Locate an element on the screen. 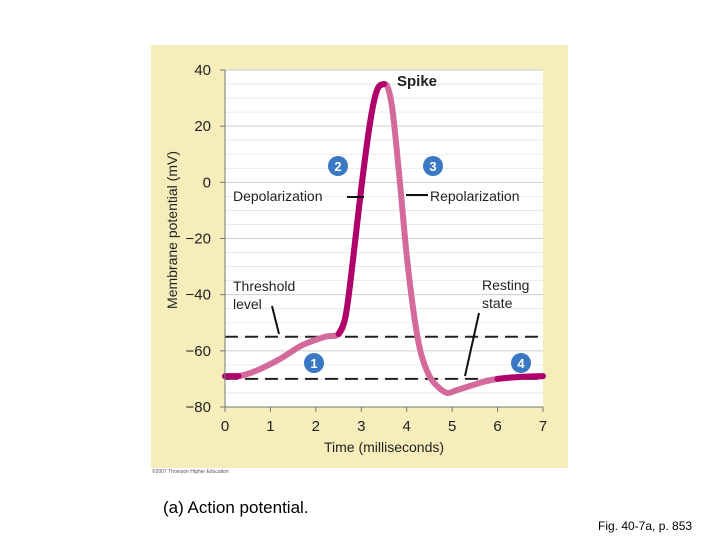 This screenshot has height=540, width=720. threshold-leader is located at coordinates (275, 320).